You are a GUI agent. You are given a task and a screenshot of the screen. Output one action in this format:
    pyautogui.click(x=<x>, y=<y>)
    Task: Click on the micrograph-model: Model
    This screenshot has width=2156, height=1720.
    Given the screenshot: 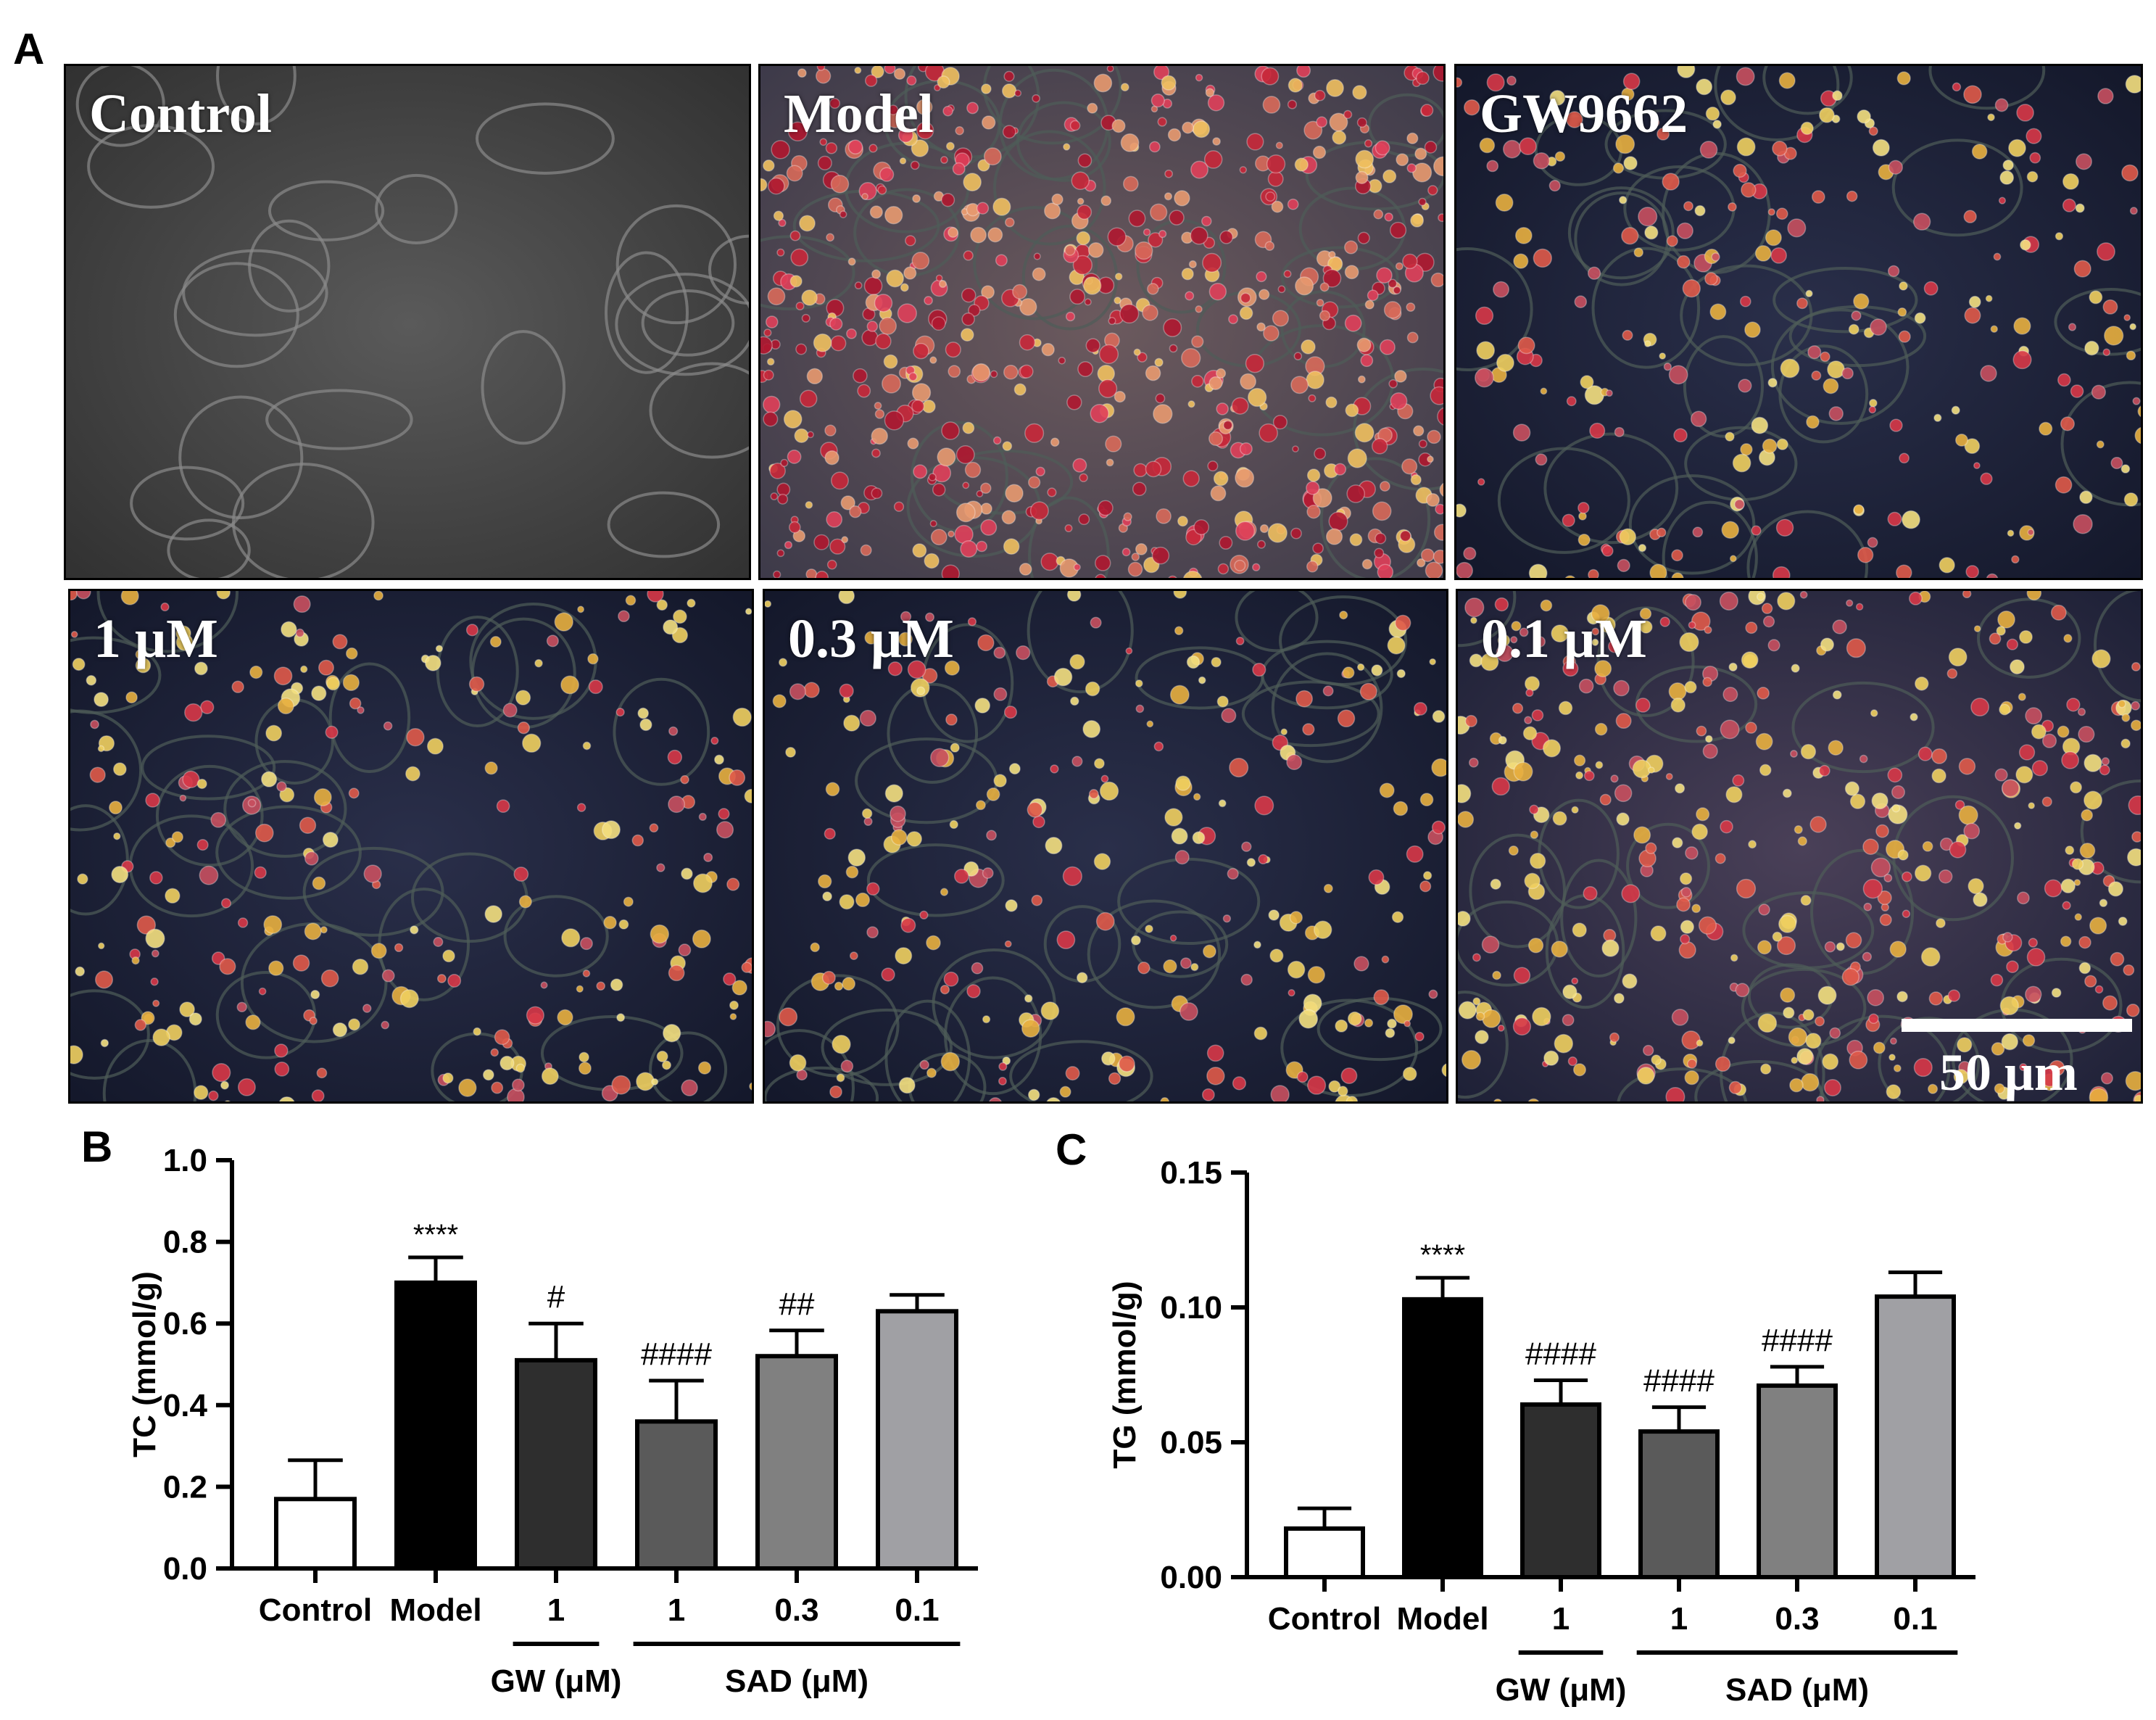 What is the action you would take?
    pyautogui.click(x=1102, y=322)
    